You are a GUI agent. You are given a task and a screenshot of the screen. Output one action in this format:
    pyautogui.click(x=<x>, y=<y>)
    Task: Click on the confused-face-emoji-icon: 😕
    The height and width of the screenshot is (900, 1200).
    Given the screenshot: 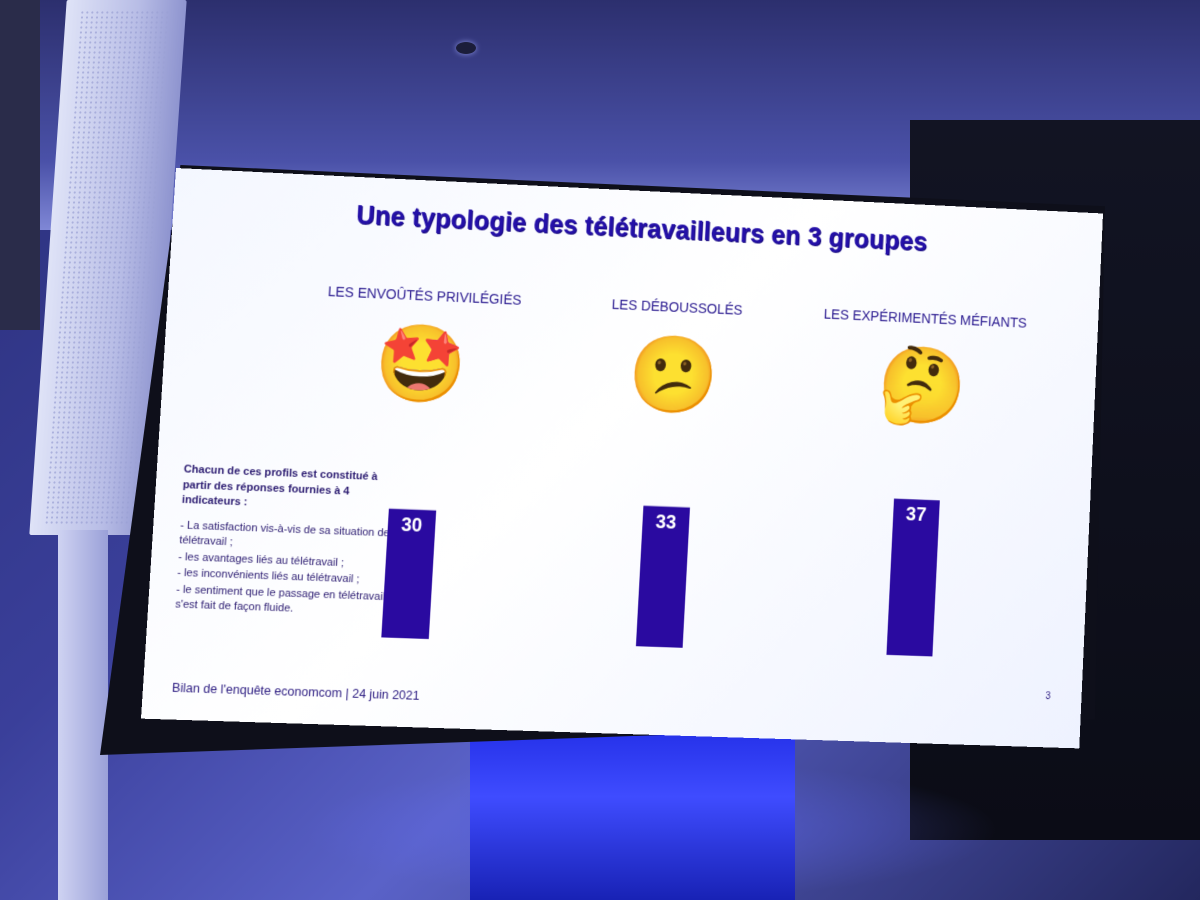 What is the action you would take?
    pyautogui.click(x=673, y=374)
    